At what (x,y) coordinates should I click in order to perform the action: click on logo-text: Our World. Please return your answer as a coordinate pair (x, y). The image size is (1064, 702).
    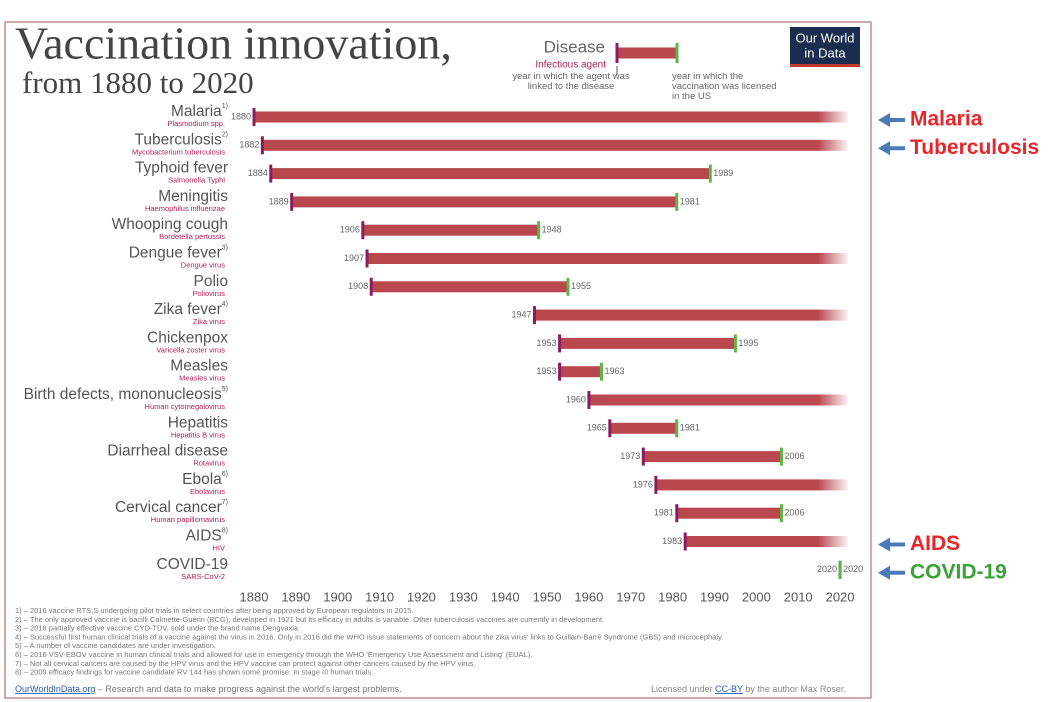
    Looking at the image, I should click on (825, 37).